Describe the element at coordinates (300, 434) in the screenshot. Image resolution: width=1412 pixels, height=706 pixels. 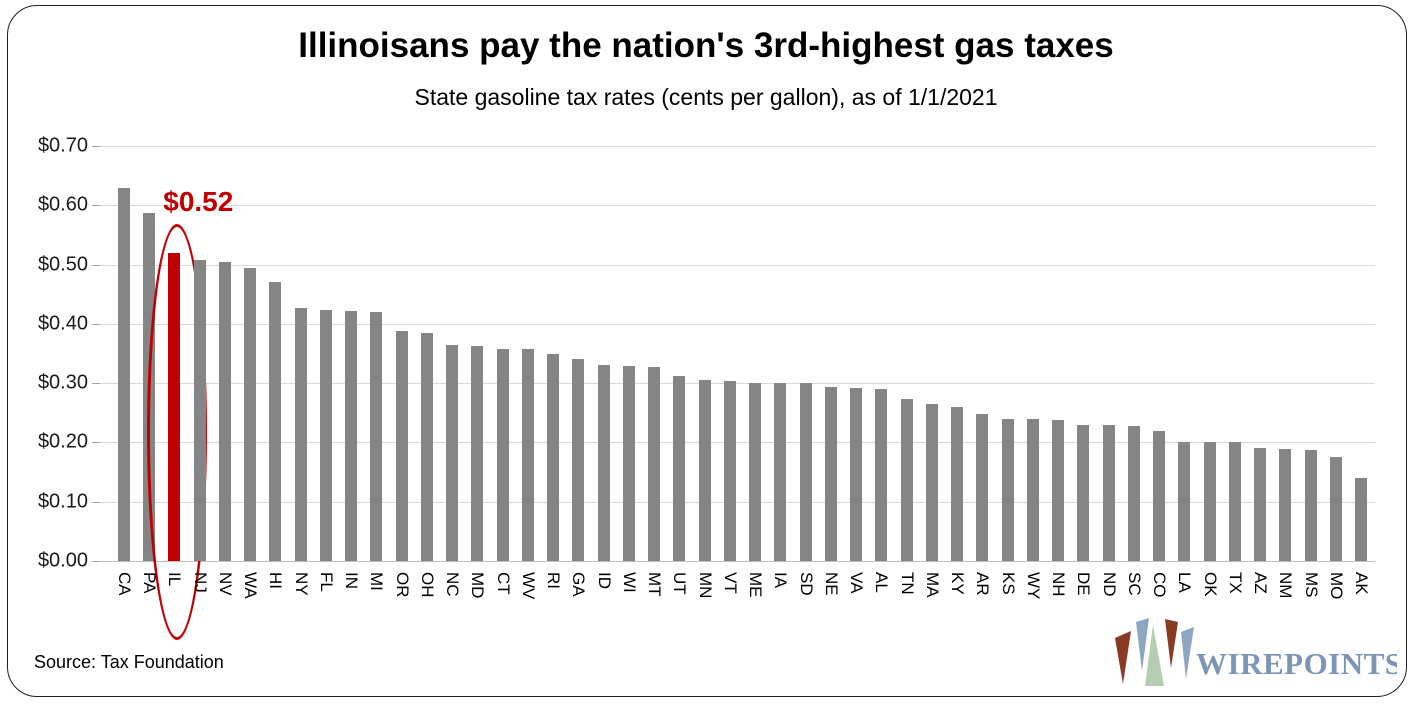
I see `bar-NY` at that location.